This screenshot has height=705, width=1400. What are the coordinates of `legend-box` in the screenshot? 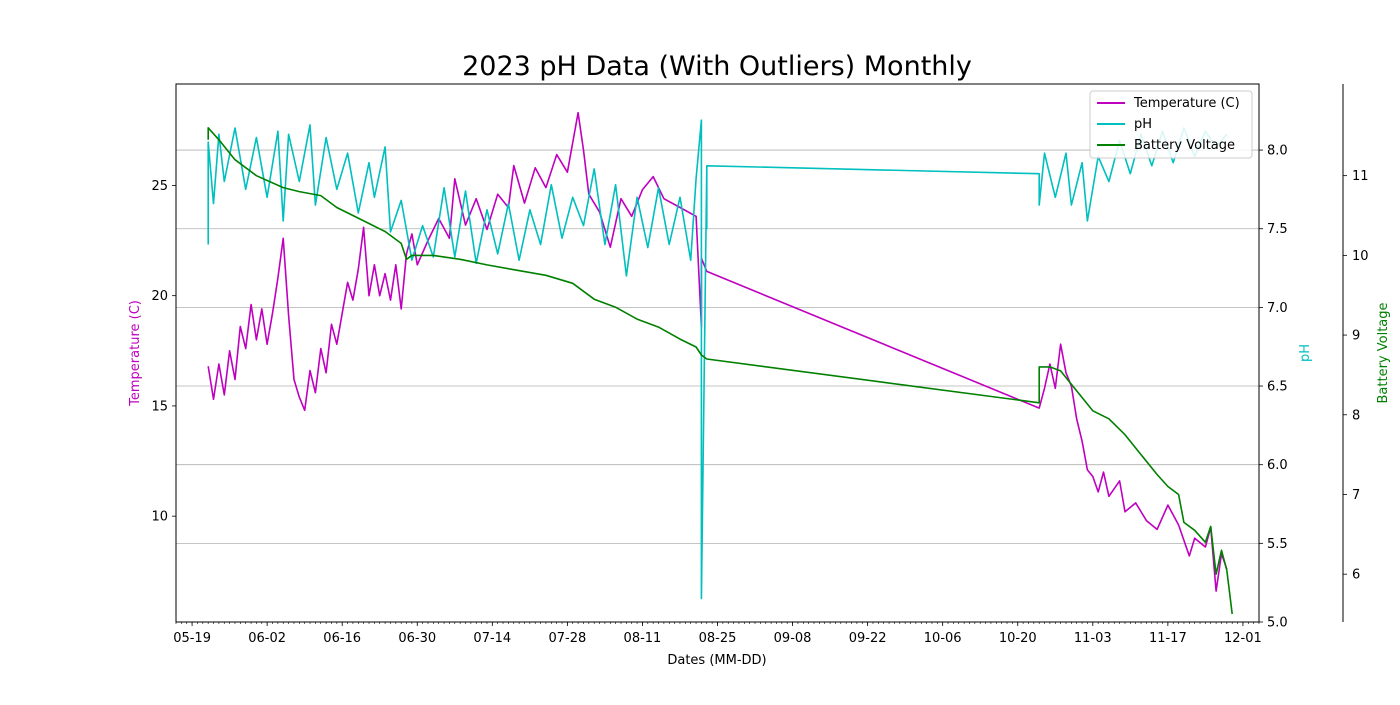 It's located at (1171, 124).